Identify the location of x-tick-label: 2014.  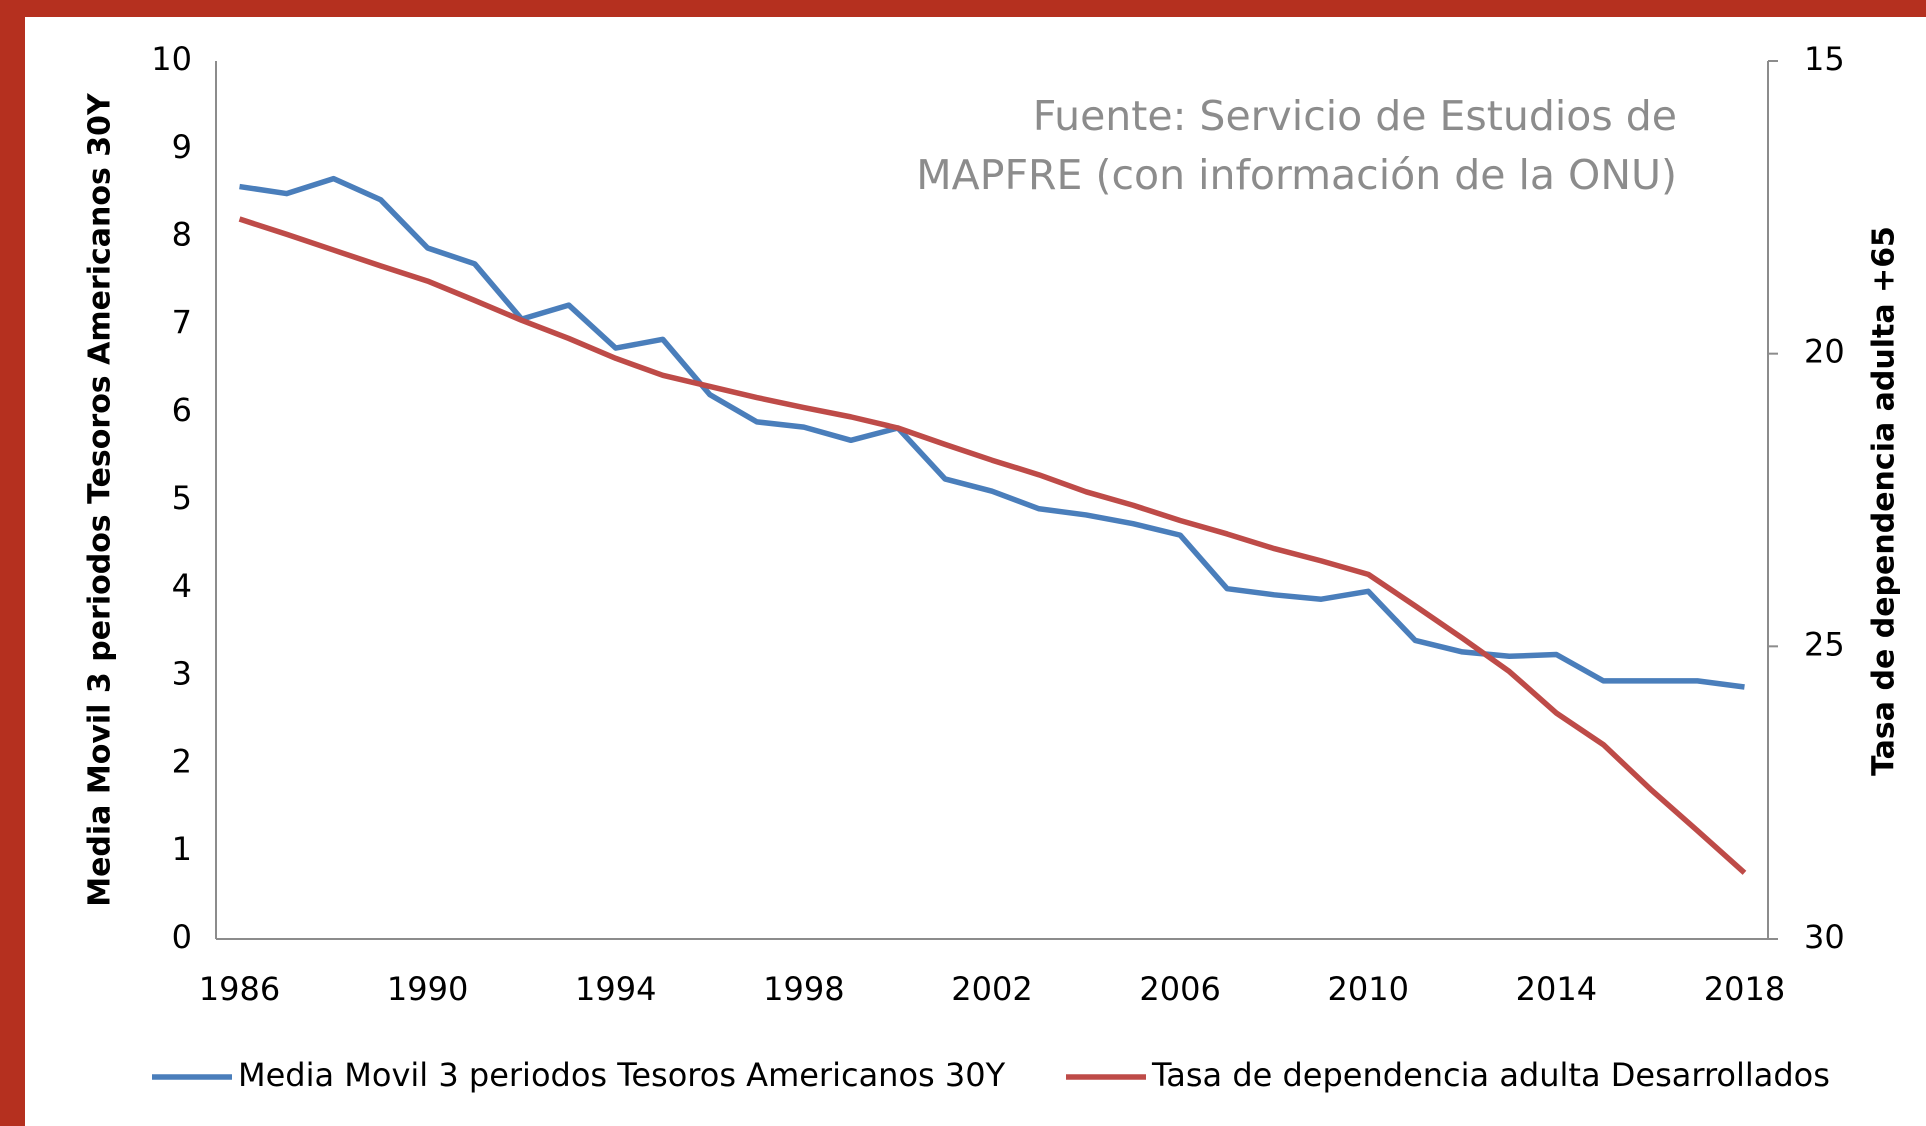
(1556, 989).